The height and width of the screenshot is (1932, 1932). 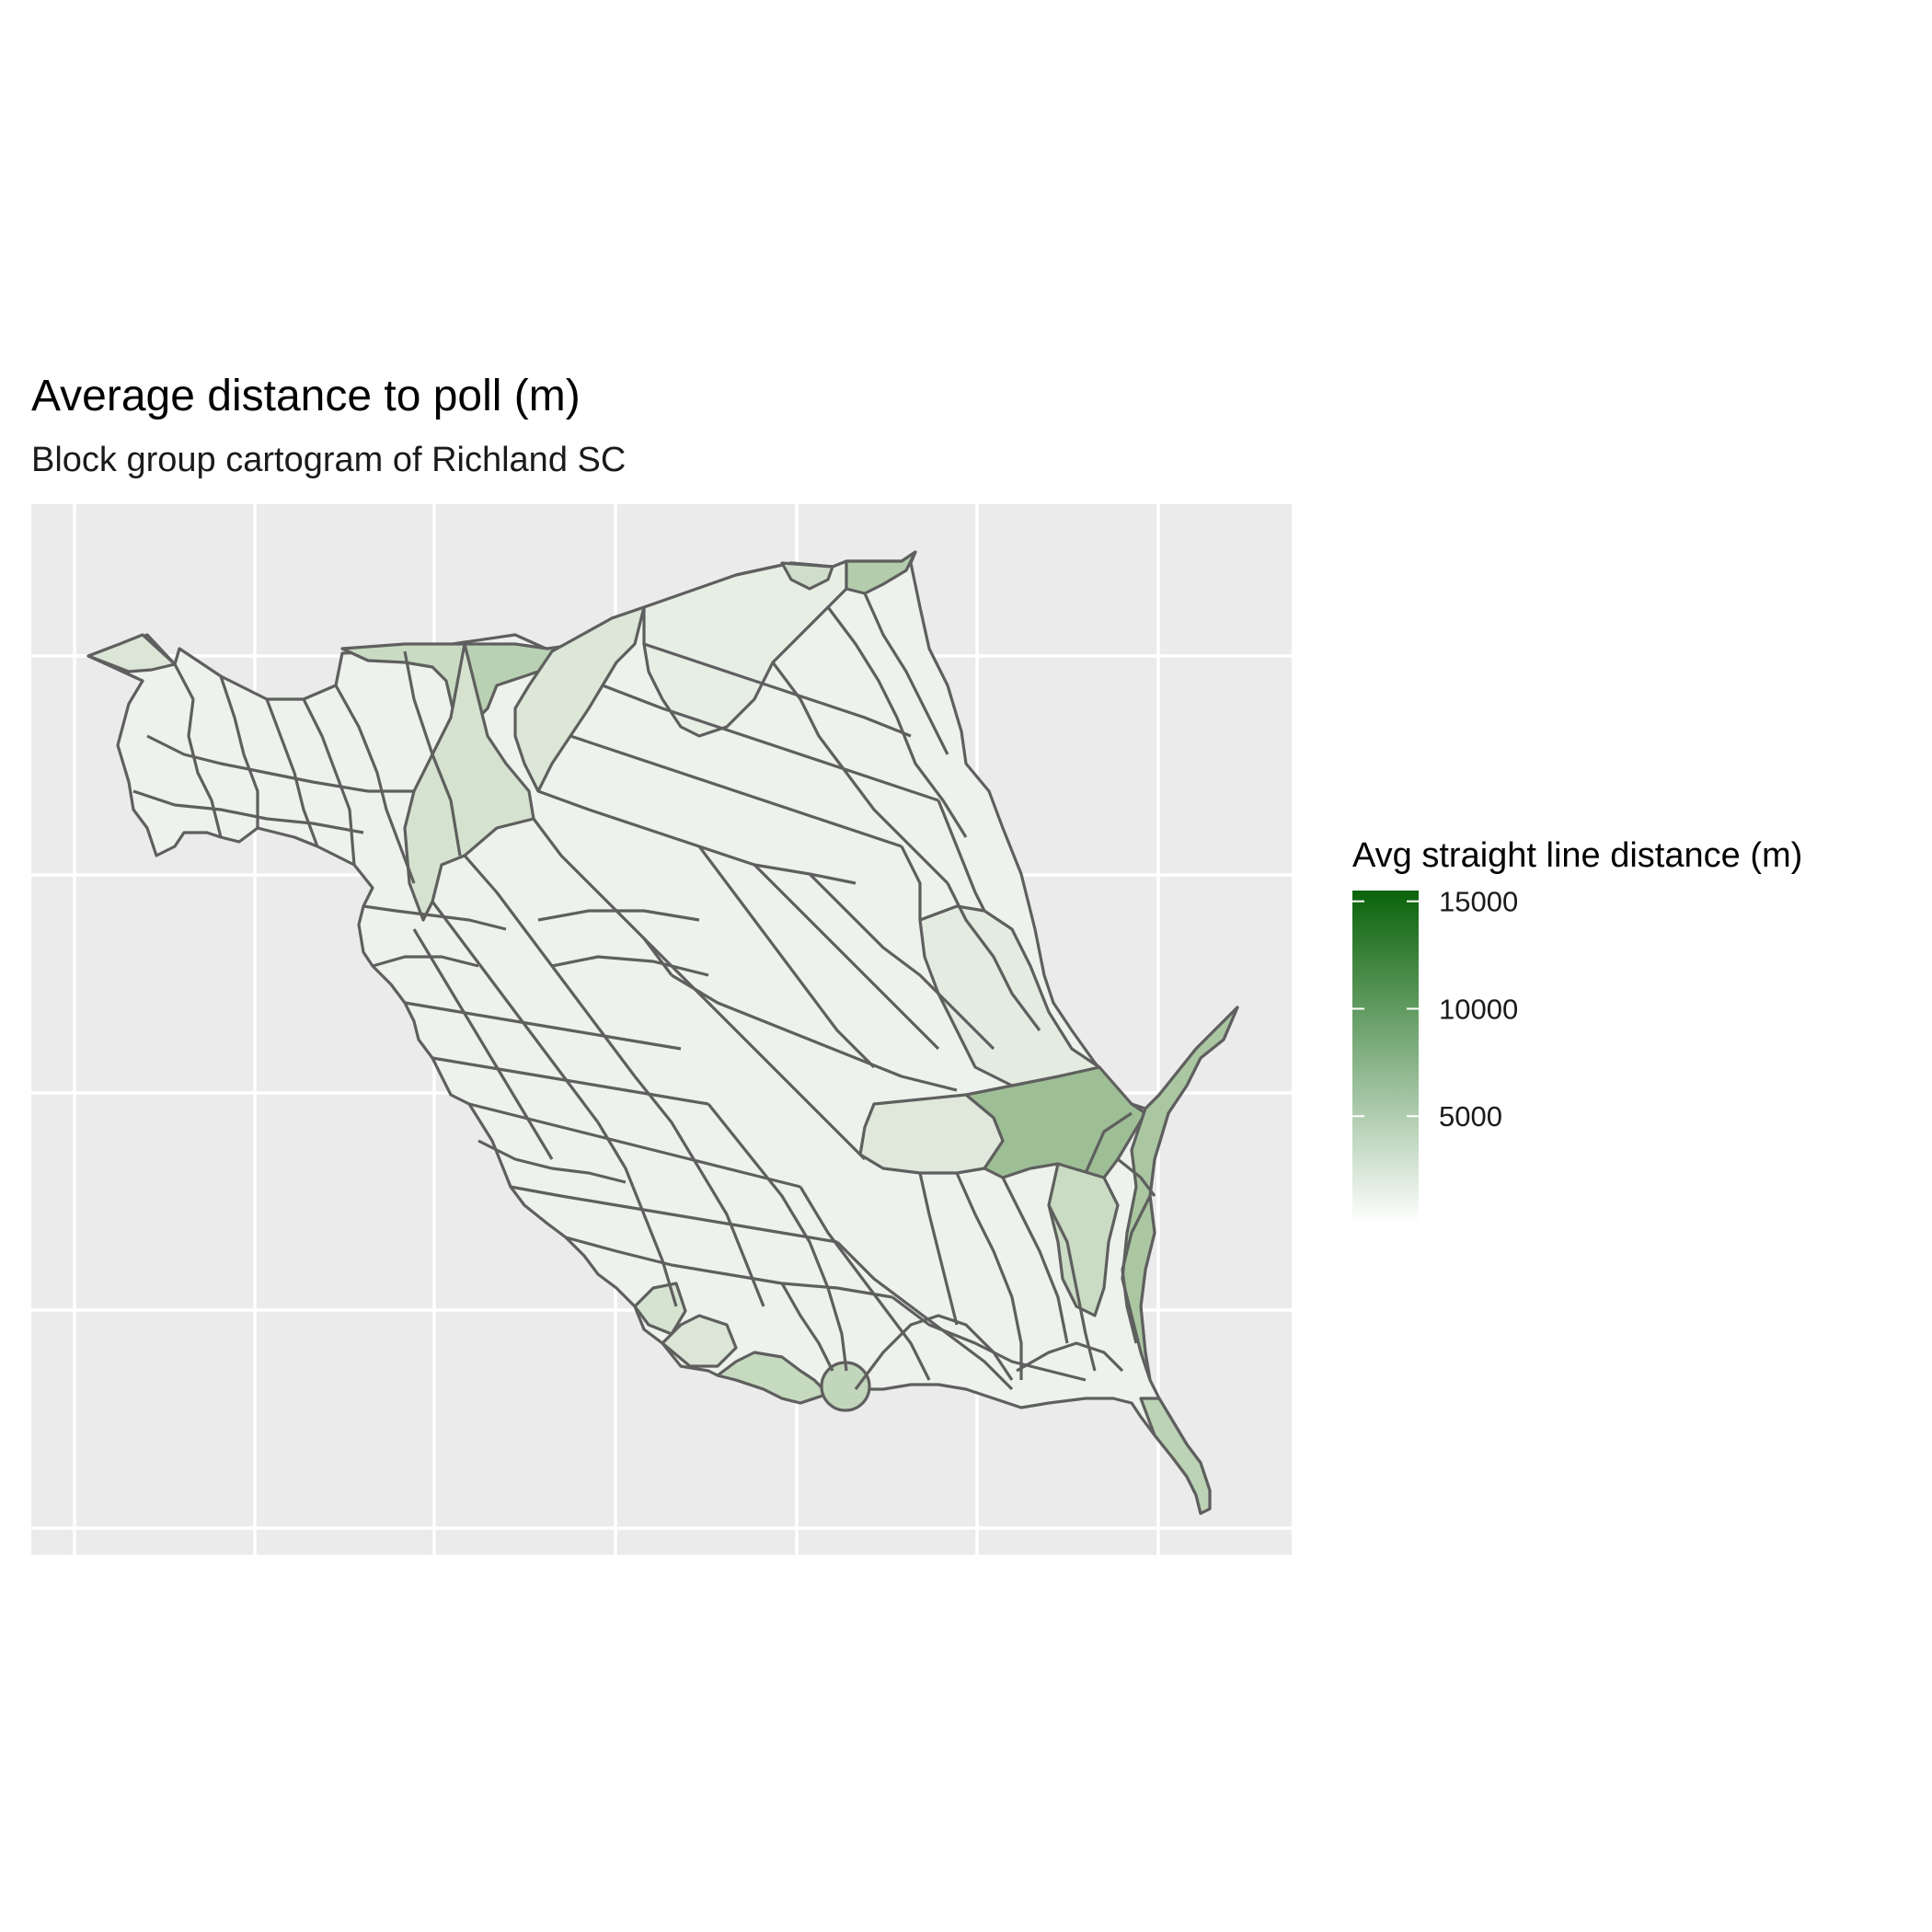 I want to click on map-title: Average distance to poll (m), so click(x=306, y=396).